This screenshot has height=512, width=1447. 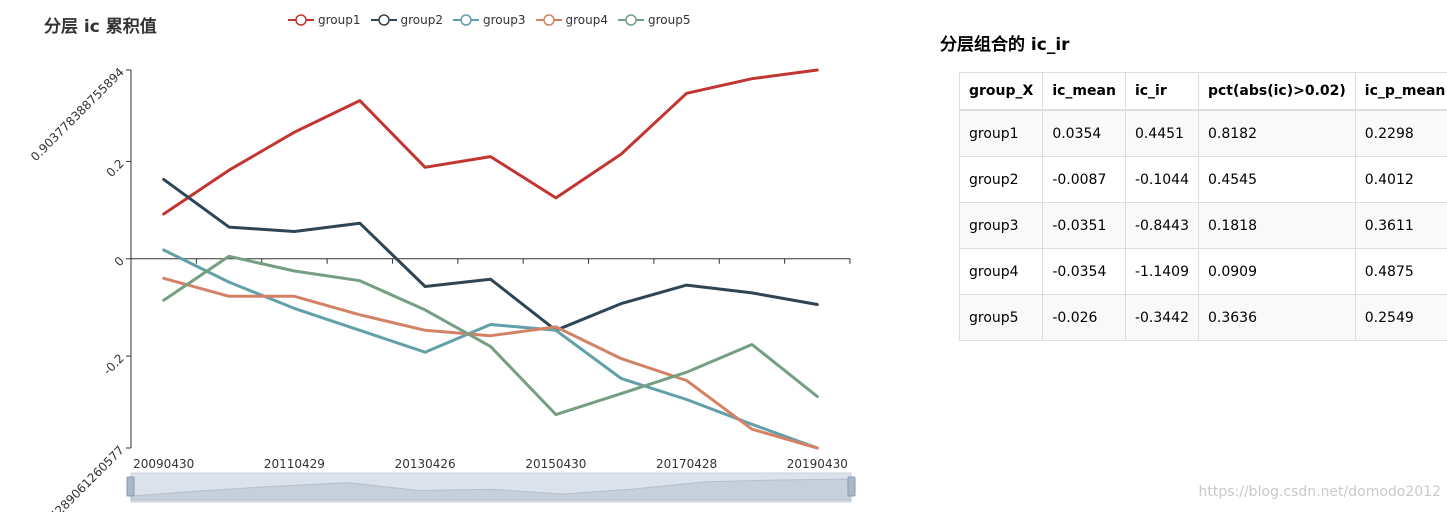 I want to click on y-tick-label: -0.2, so click(x=113, y=364).